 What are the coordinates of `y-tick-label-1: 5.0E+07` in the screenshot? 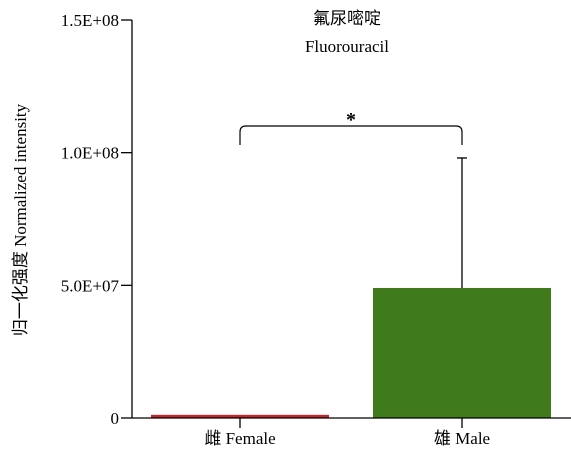 It's located at (90, 285).